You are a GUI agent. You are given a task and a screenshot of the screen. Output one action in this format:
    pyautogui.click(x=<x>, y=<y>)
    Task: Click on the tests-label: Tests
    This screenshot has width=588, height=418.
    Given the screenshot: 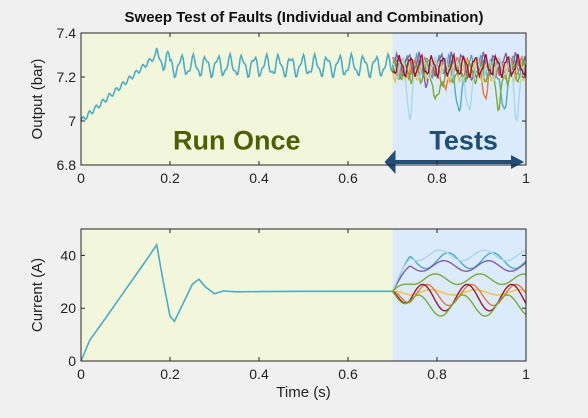 What is the action you would take?
    pyautogui.click(x=463, y=141)
    